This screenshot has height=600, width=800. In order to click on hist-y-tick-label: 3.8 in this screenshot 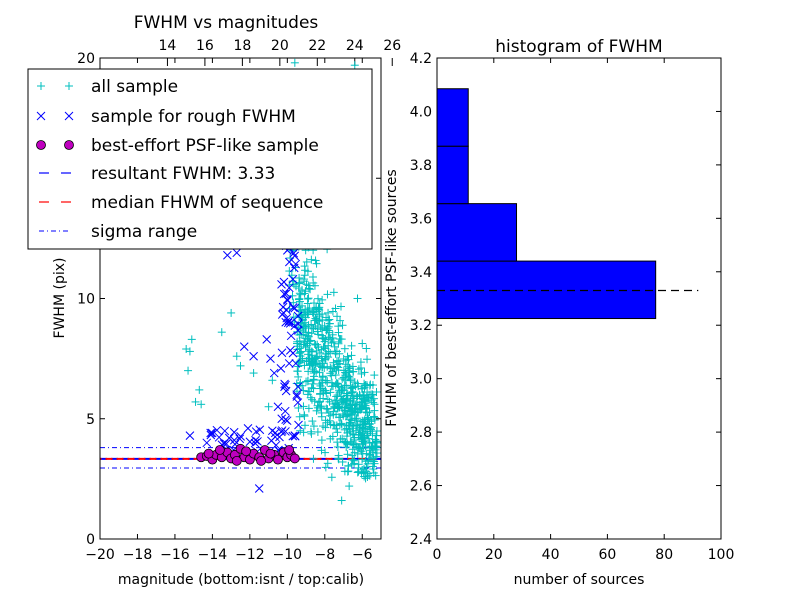, I will do `click(421, 166)`.